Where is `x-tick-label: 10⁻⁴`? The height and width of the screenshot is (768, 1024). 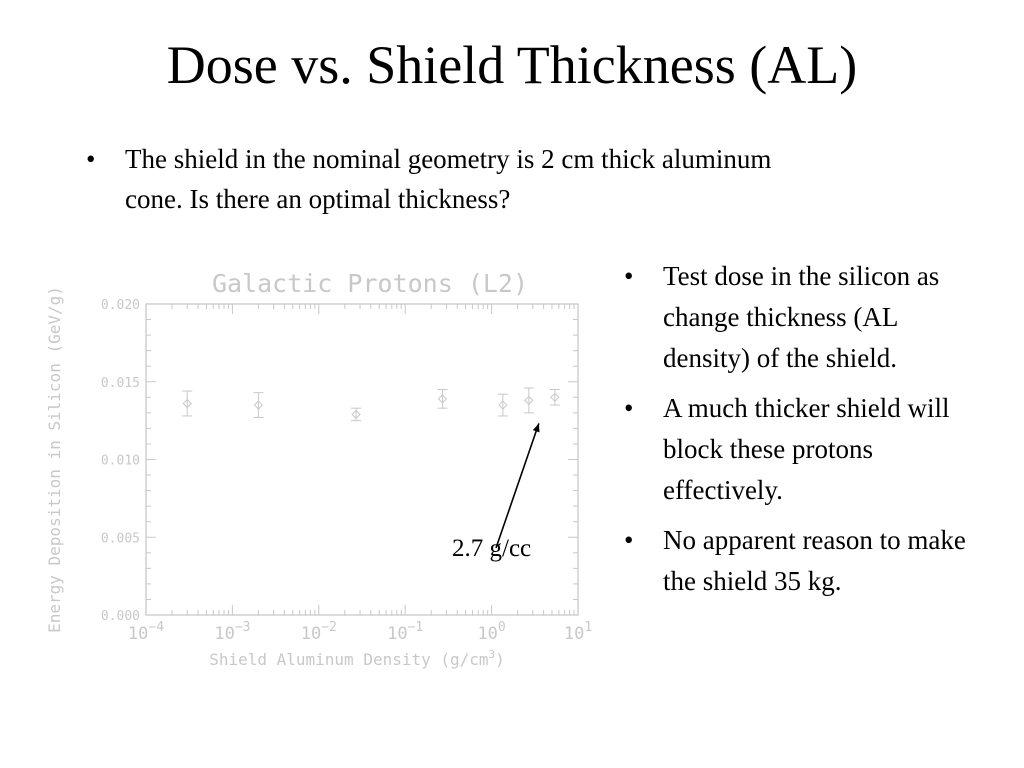
x-tick-label: 10⁻⁴ is located at coordinates (146, 632).